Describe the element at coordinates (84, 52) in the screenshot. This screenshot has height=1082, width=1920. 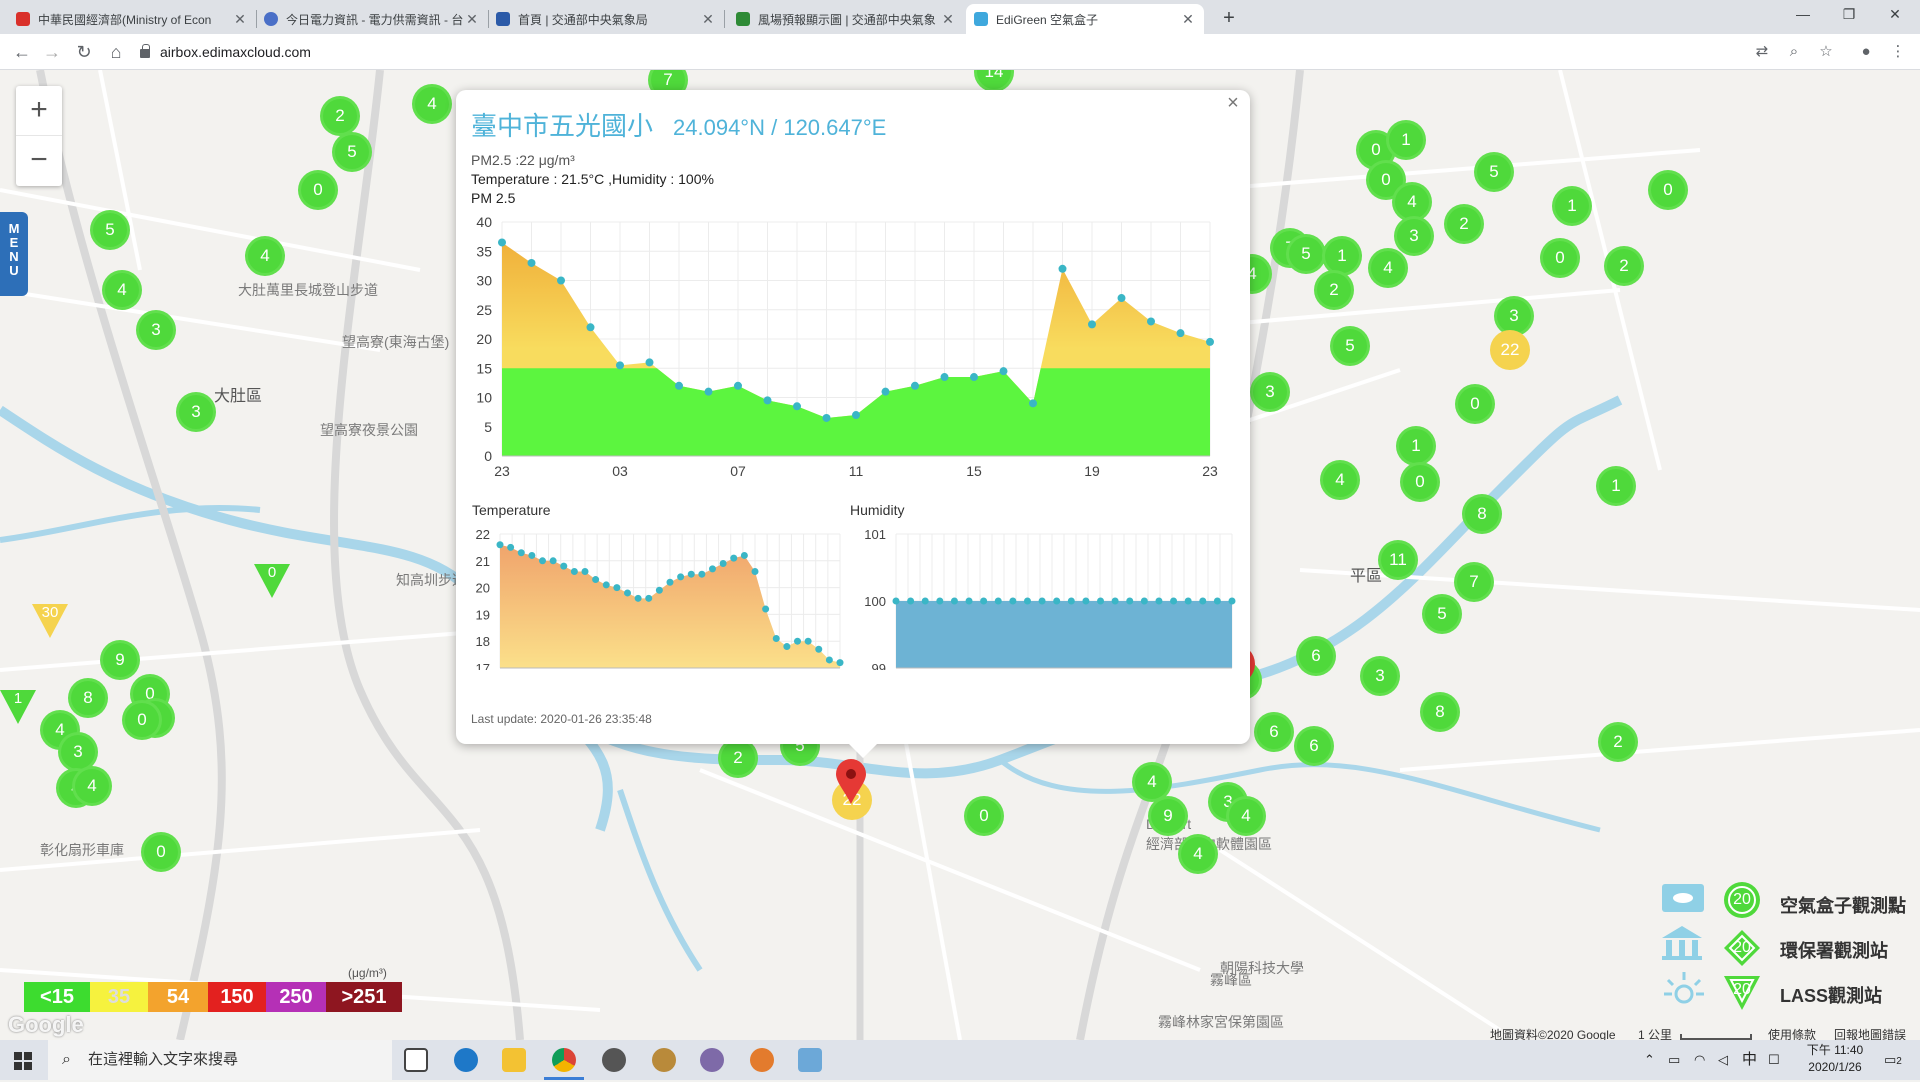
I see `reload-icon: ↻` at that location.